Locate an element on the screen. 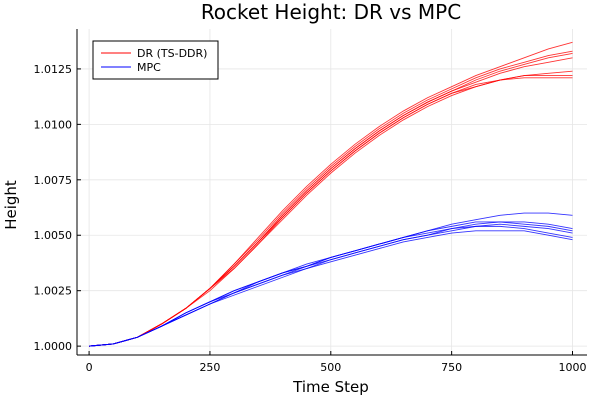  y-tick-label: 1.0075 is located at coordinates (53, 180).